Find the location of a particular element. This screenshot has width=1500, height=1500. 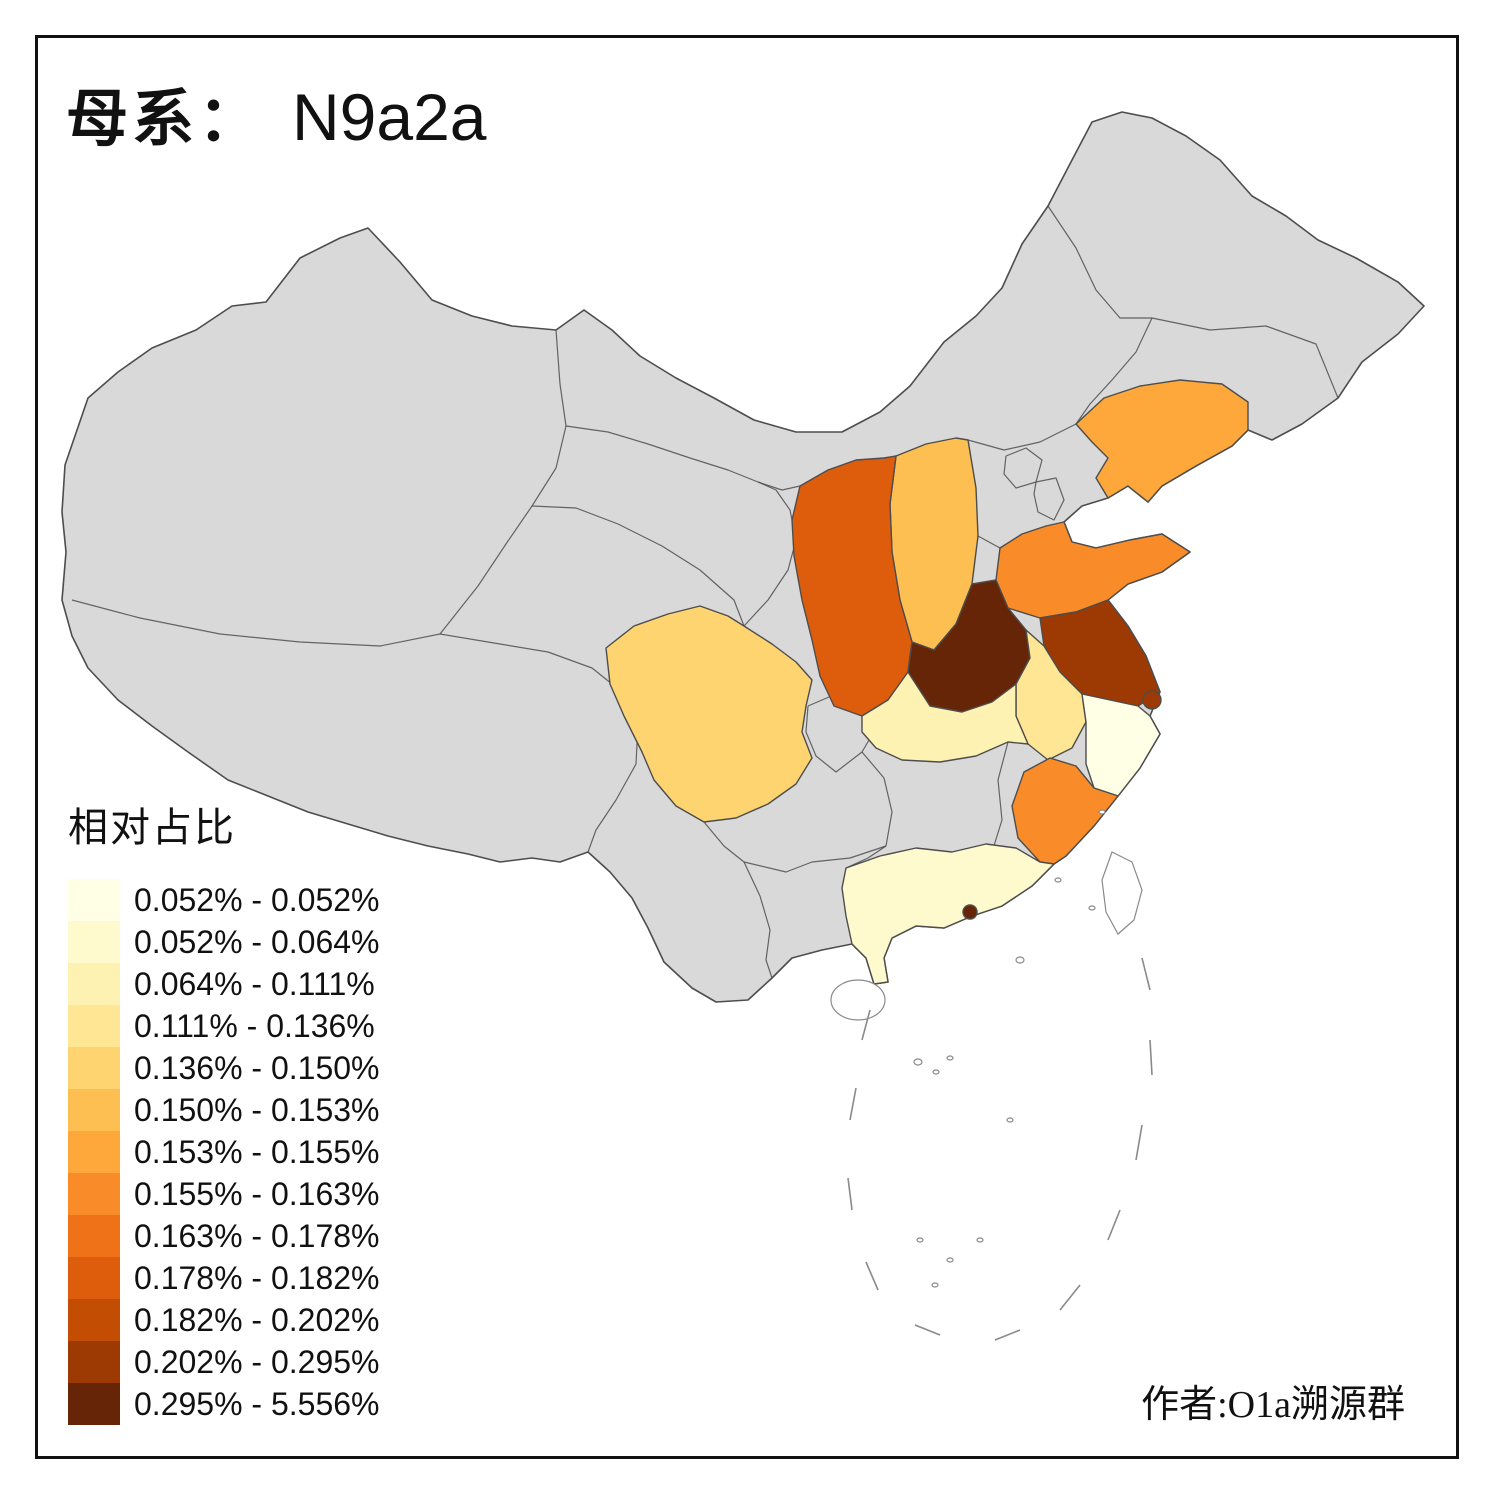

legend-label: 0.295% - 5.556% is located at coordinates (257, 1403).